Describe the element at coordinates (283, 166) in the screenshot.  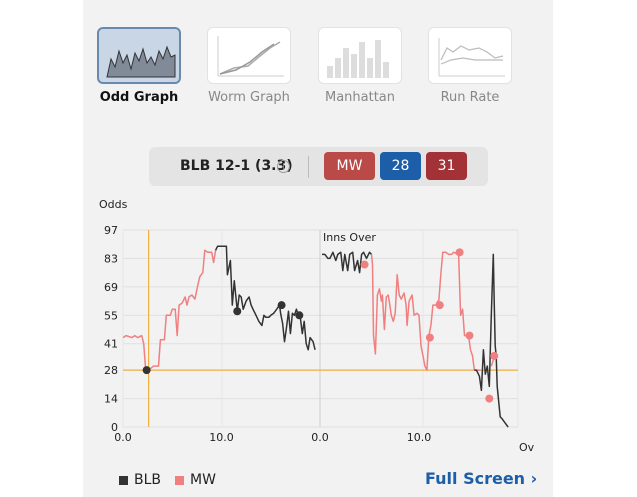
I see `info-icon: i` at that location.